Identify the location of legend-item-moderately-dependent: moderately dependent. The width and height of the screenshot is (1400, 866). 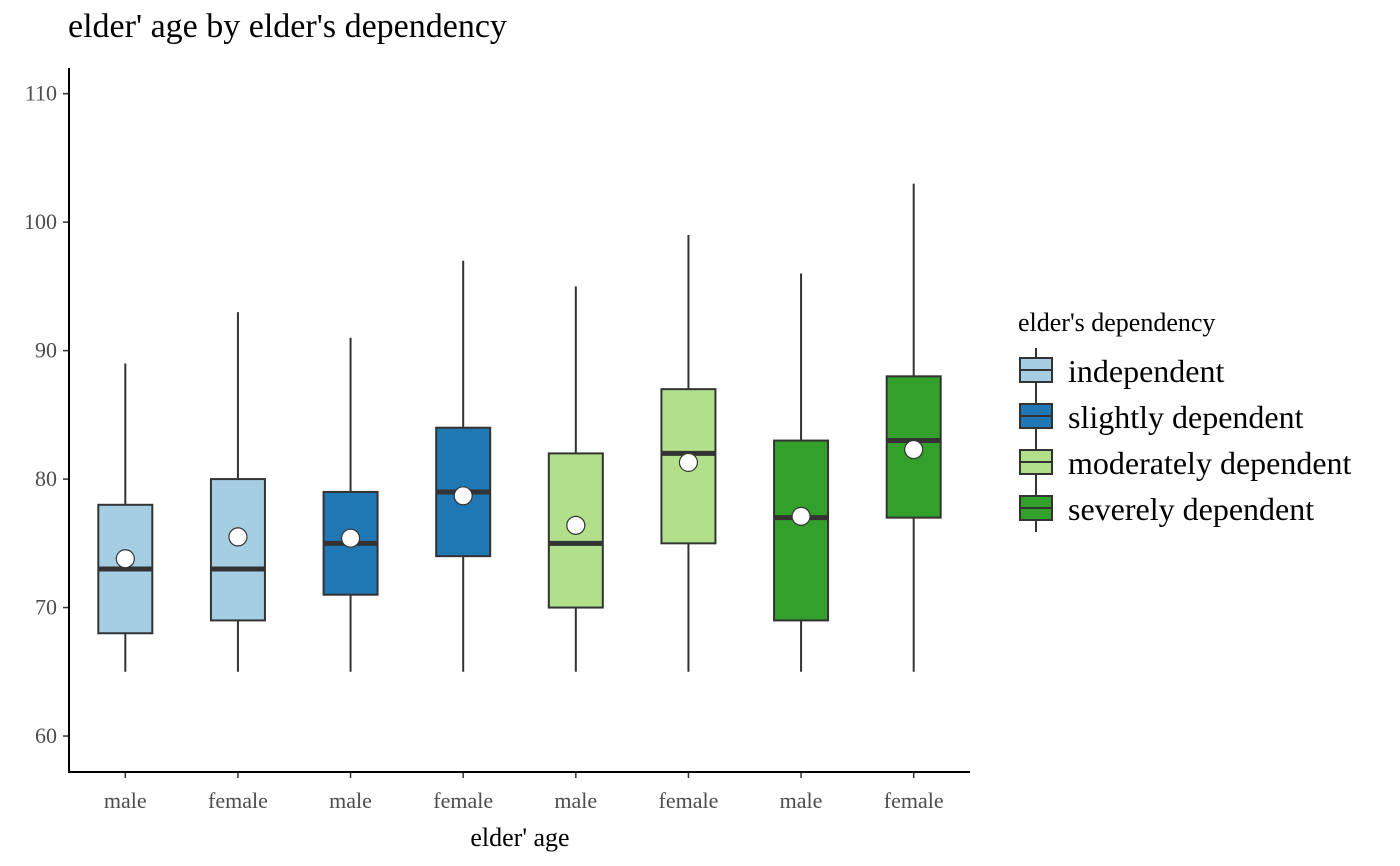
(1184, 463).